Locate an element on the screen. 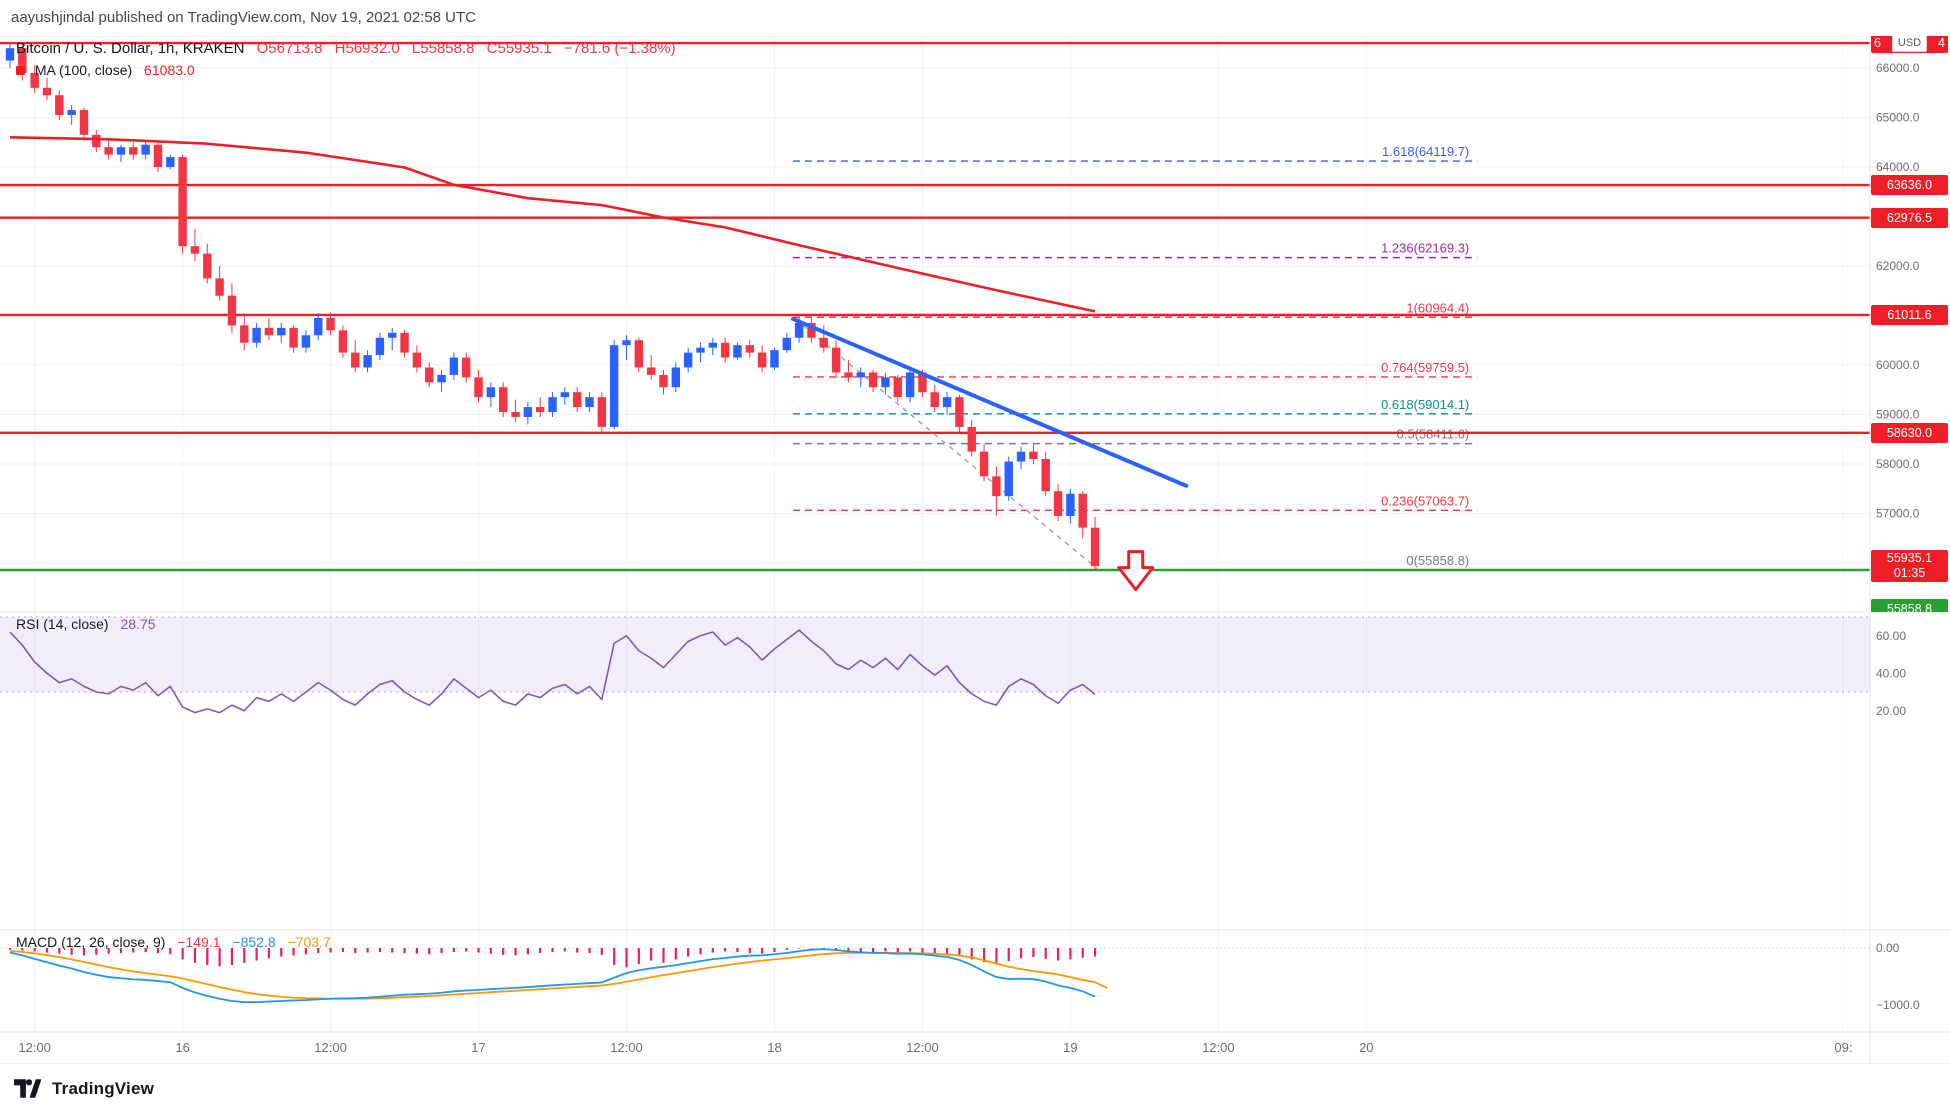 The width and height of the screenshot is (1950, 1113). fib-label: 0(55858.8) is located at coordinates (1437, 560).